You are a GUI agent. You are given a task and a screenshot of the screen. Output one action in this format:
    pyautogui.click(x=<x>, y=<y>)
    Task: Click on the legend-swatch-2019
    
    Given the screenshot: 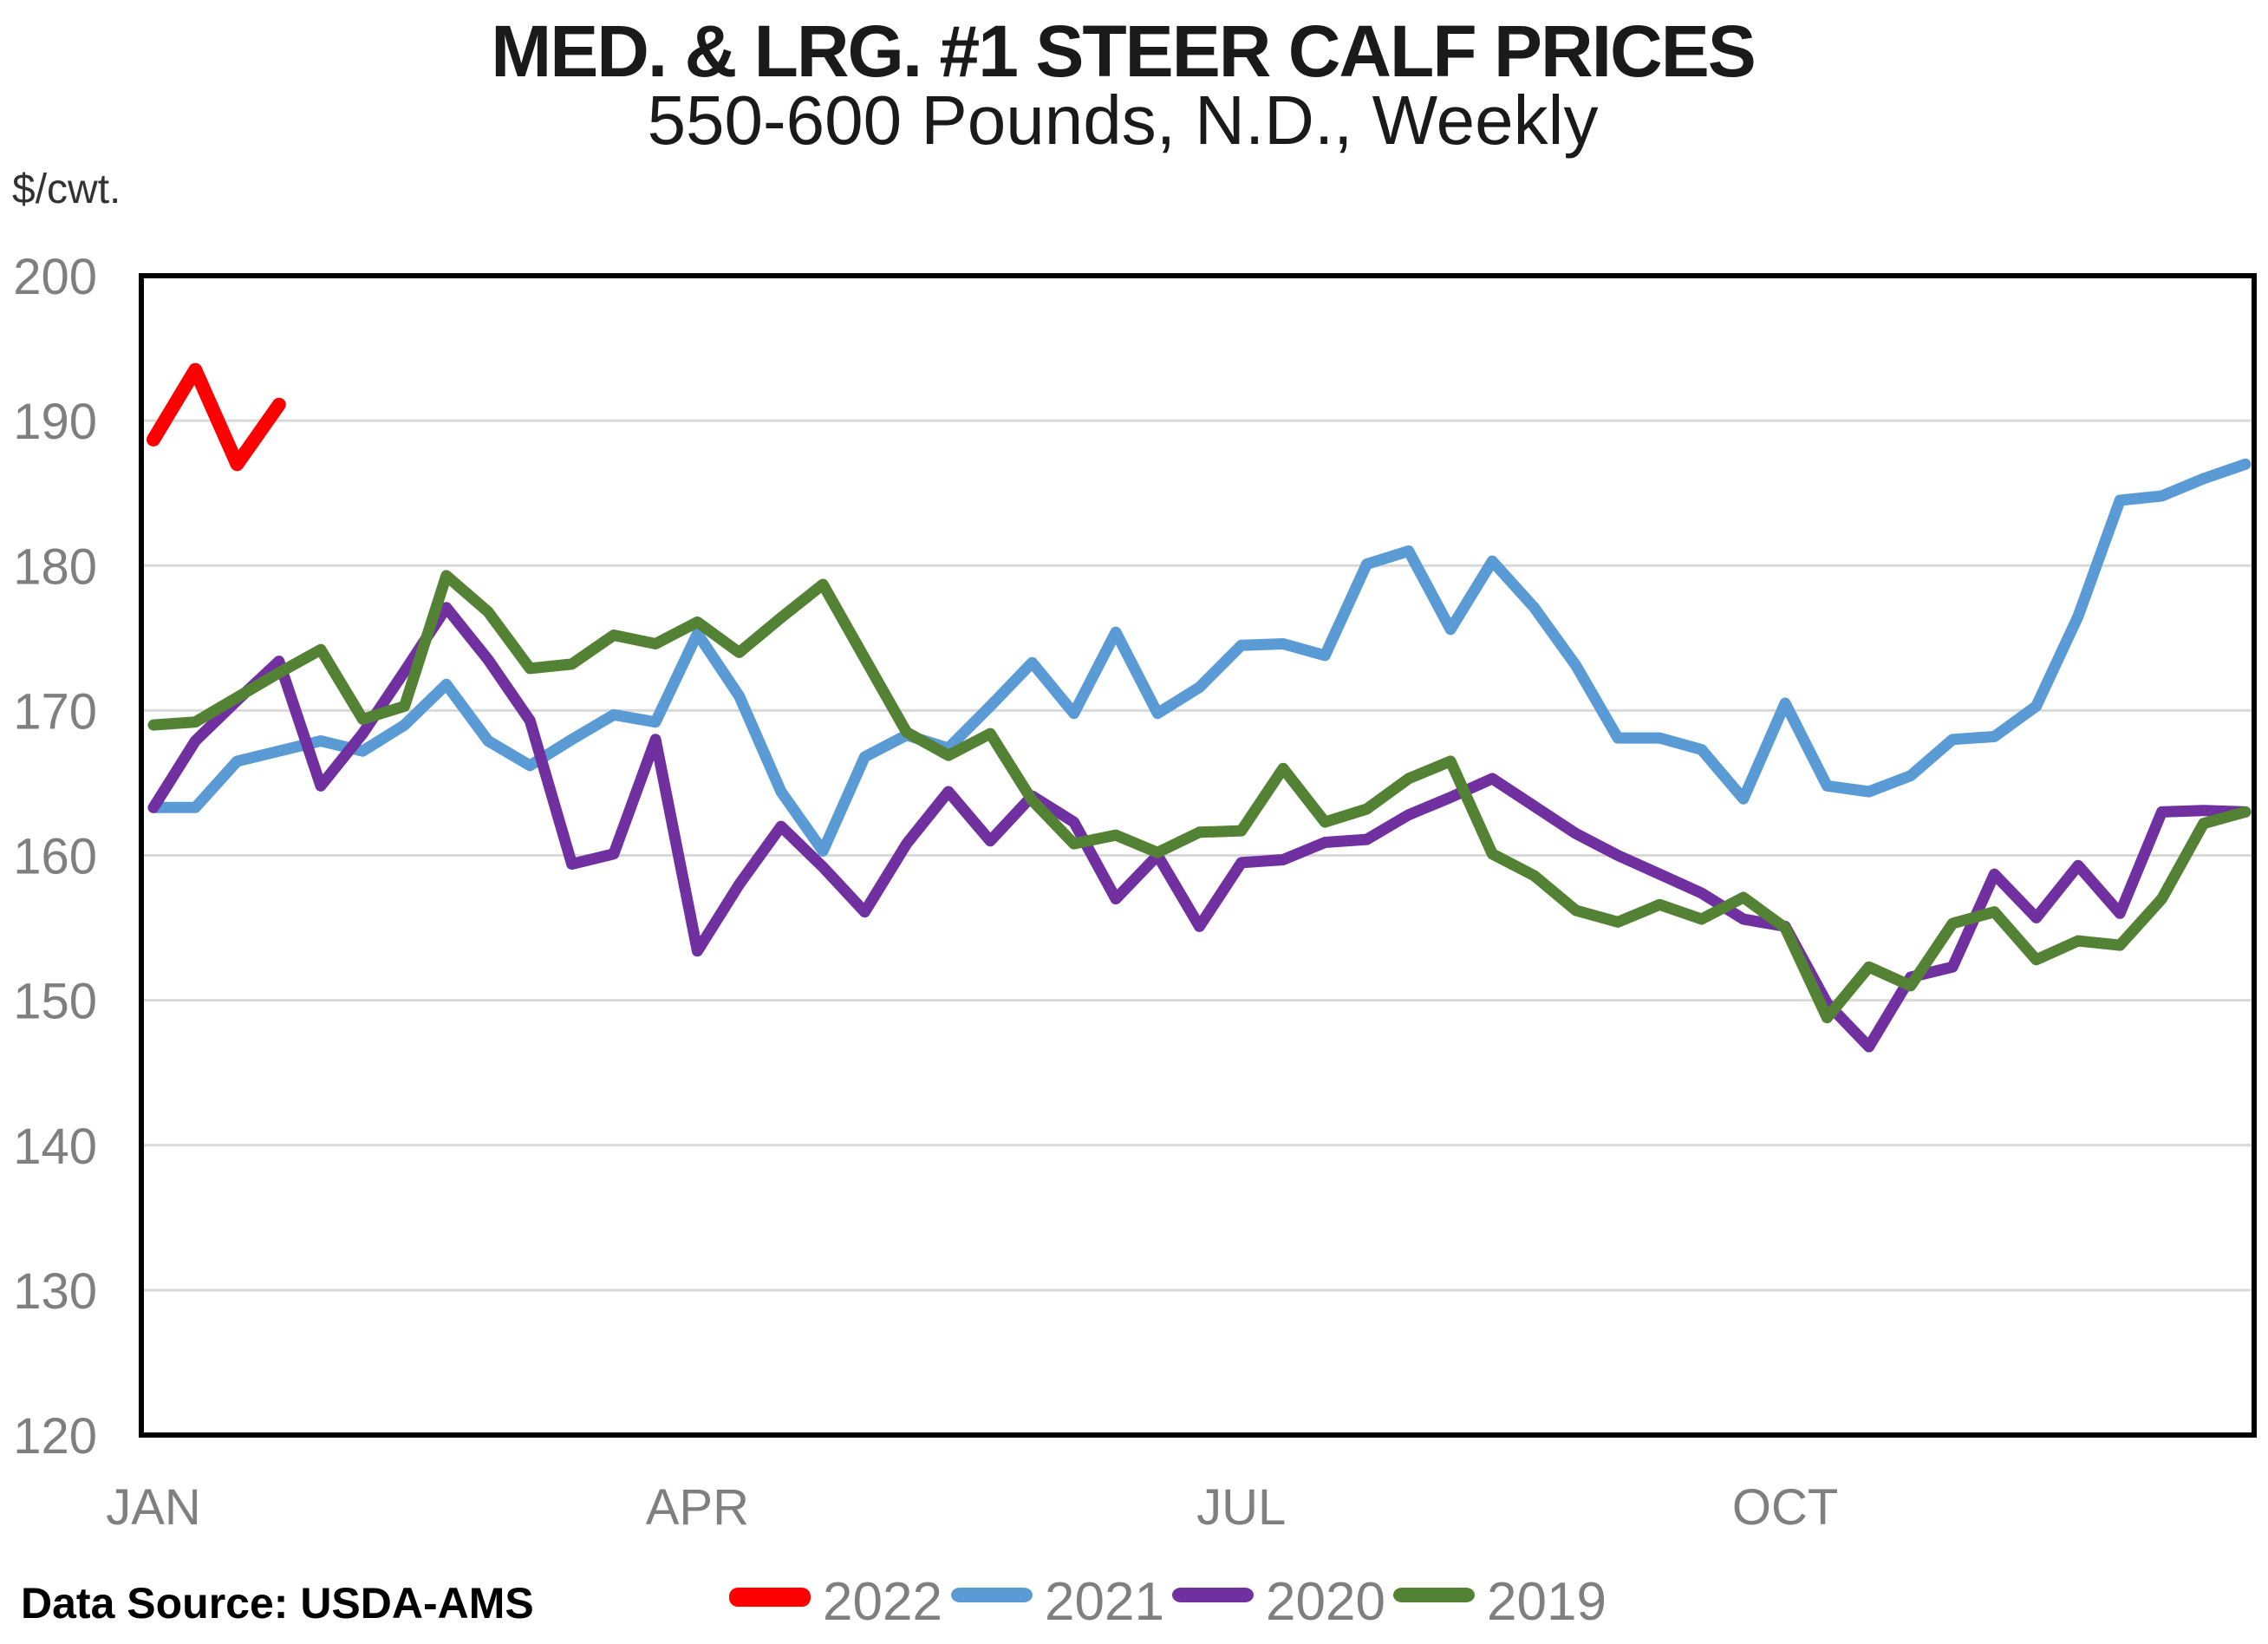 What is the action you would take?
    pyautogui.click(x=1434, y=1595)
    